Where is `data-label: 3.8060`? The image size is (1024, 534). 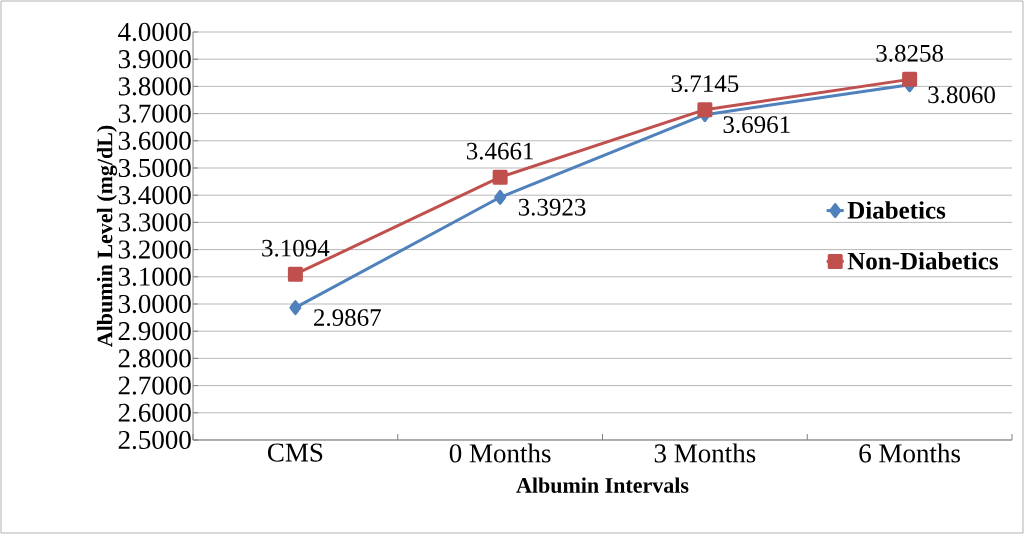 data-label: 3.8060 is located at coordinates (961, 95).